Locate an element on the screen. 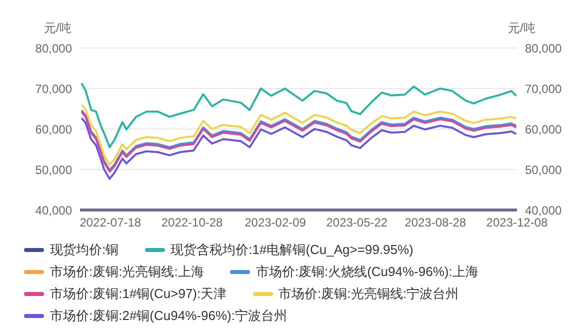  x-tick-label: 2023-12-08 is located at coordinates (517, 223).